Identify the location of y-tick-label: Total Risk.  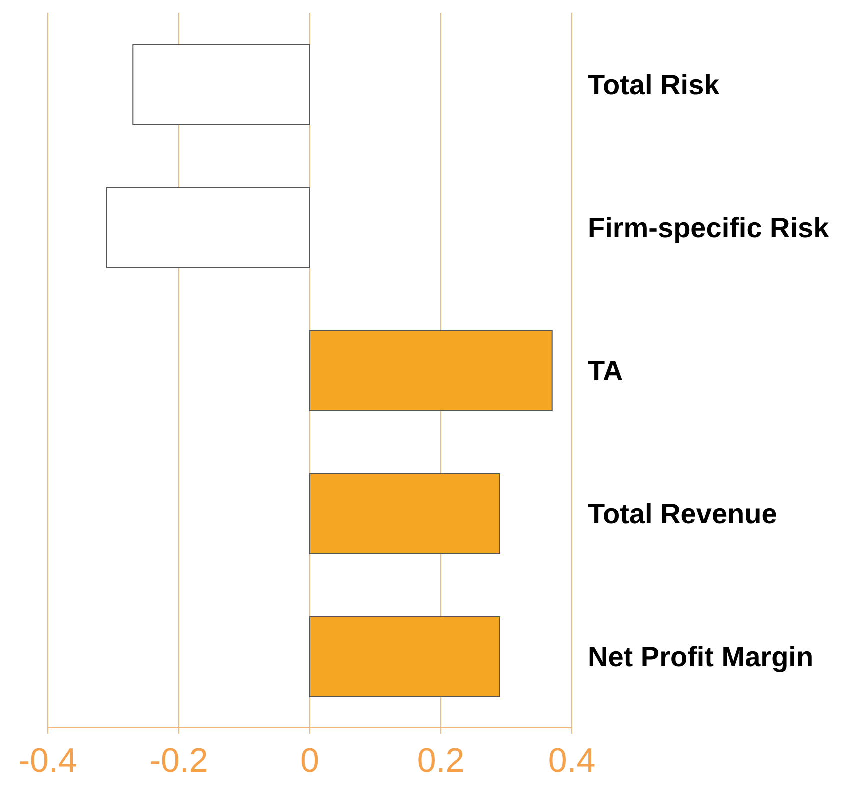
(654, 84).